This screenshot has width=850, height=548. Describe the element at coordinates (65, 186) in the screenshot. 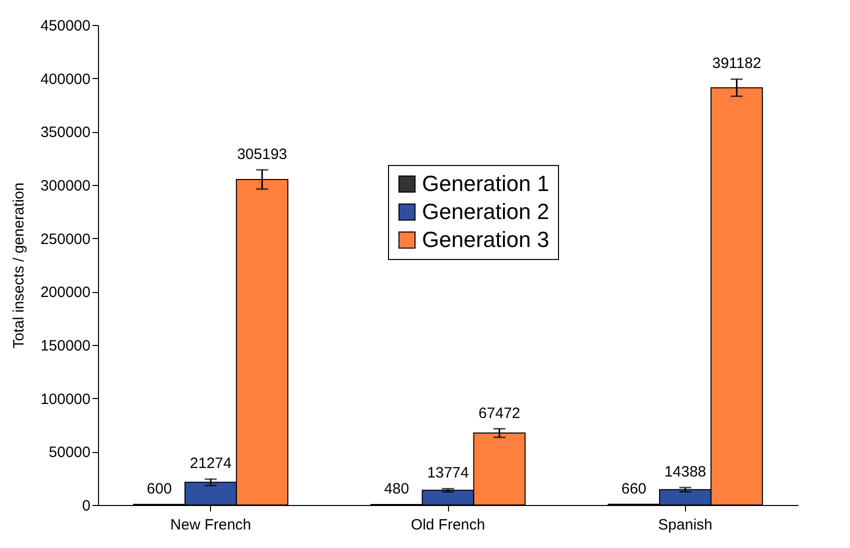

I see `y-tick-label: 300000` at that location.